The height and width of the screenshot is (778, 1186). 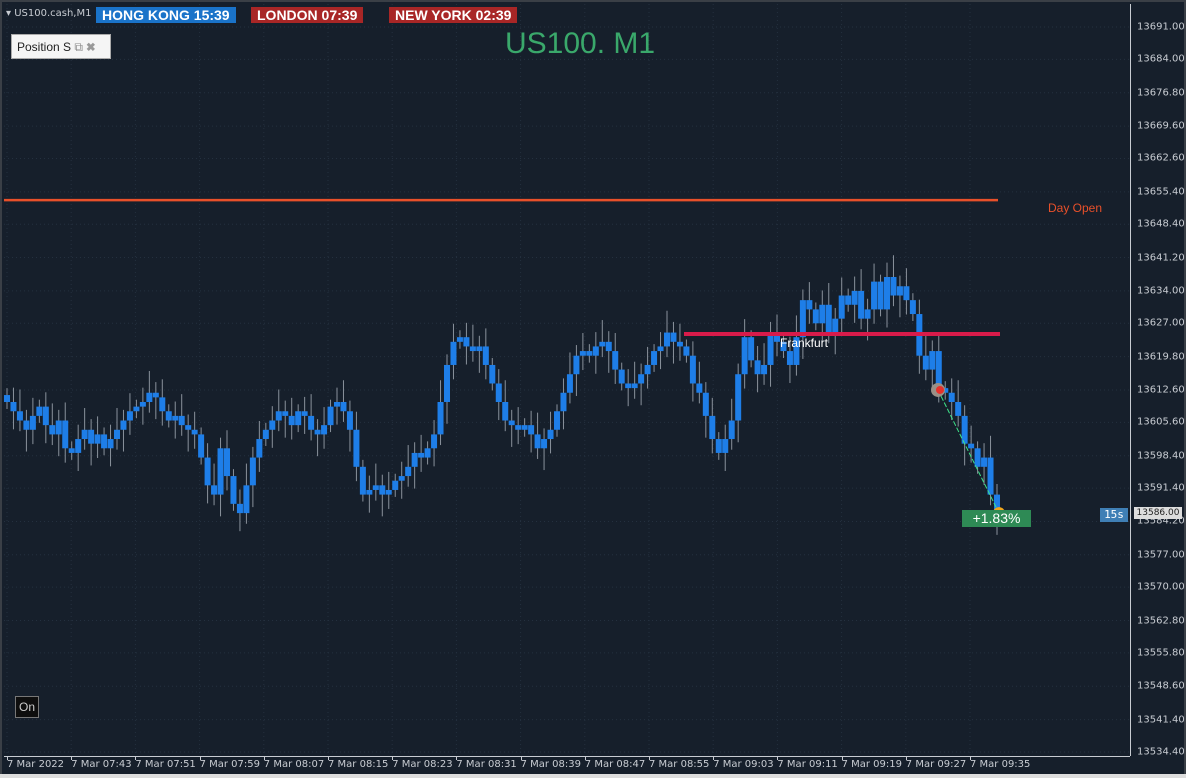 What do you see at coordinates (1161, 224) in the screenshot?
I see `price-tick: 13648.40` at bounding box center [1161, 224].